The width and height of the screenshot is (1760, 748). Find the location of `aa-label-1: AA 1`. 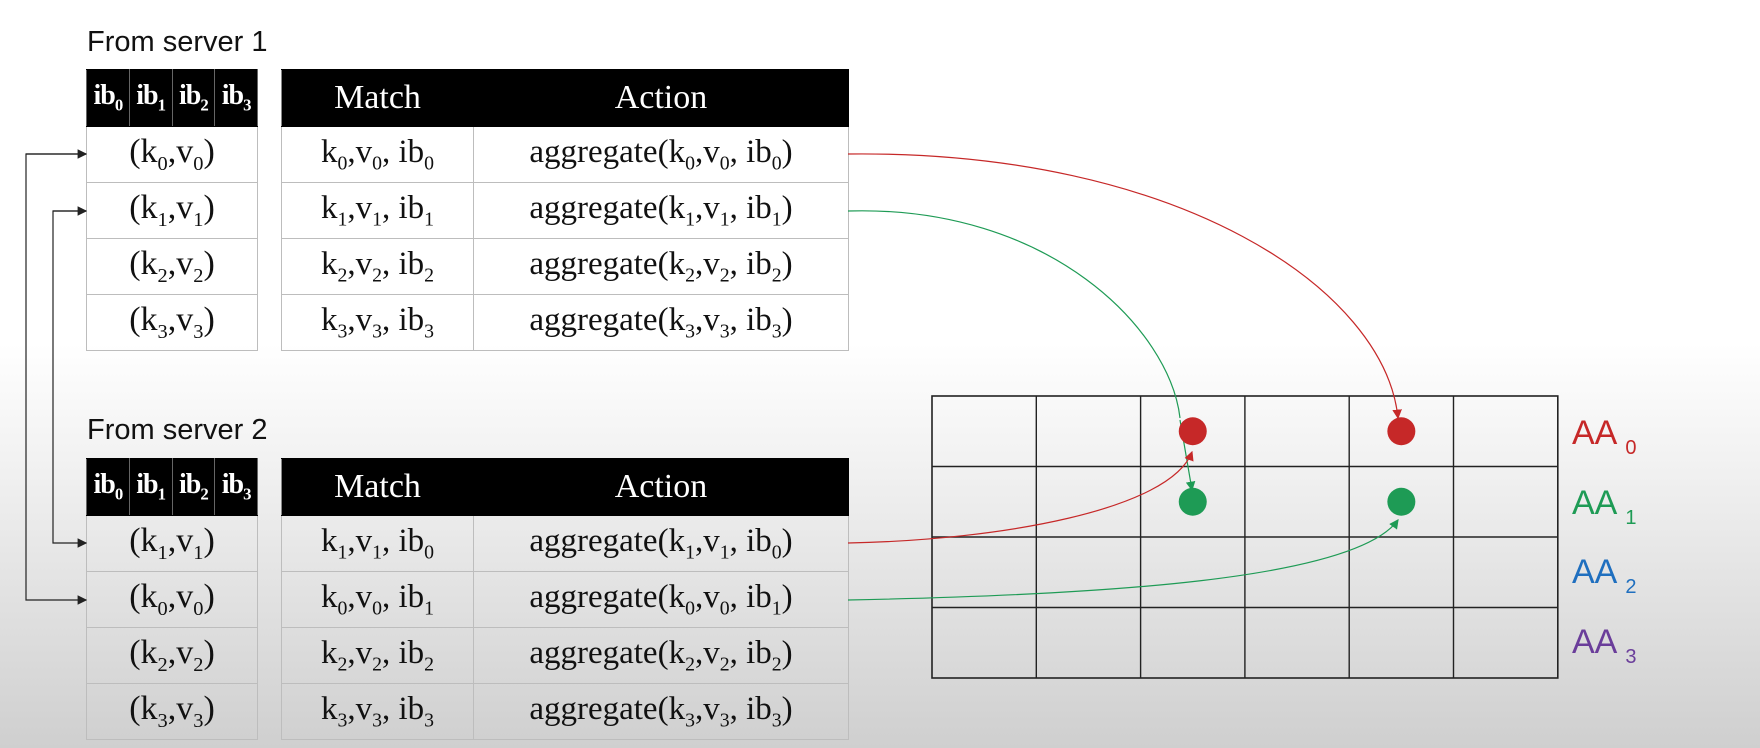

aa-label-1: AA 1 is located at coordinates (1604, 506).